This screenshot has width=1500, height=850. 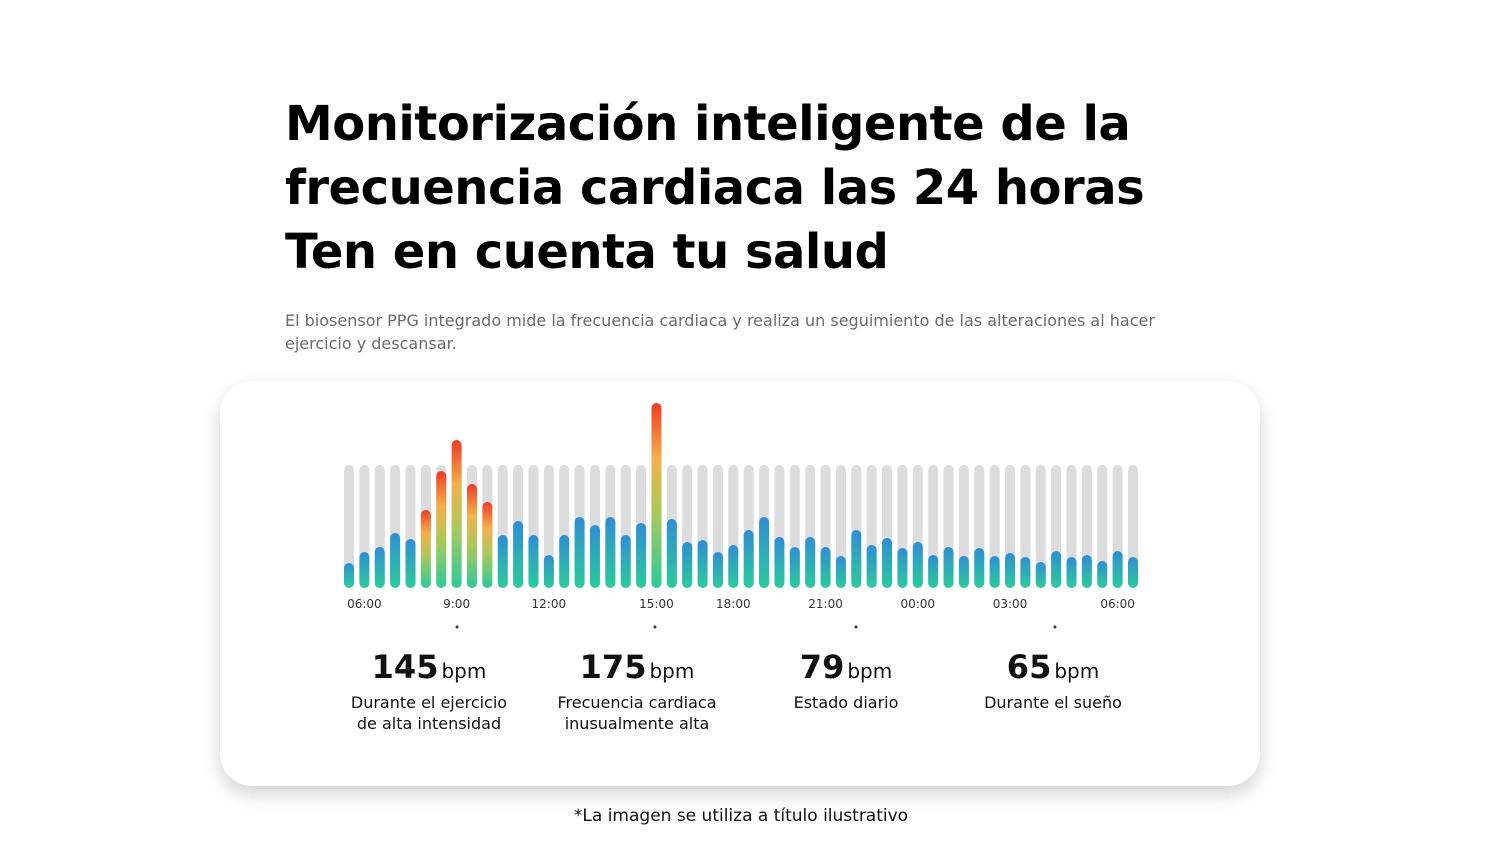 What do you see at coordinates (429, 713) in the screenshot?
I see `stat-label: Durante el ejercicio de alta intensidad` at bounding box center [429, 713].